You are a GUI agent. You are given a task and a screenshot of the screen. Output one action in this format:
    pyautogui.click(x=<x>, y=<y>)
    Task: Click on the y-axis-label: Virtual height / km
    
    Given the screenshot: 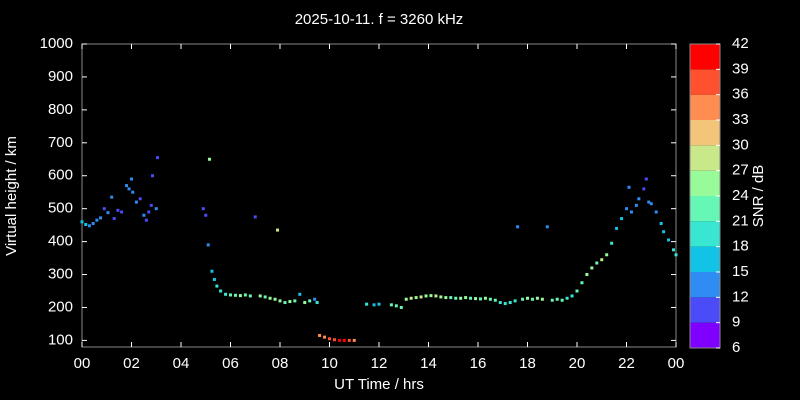 What is the action you would take?
    pyautogui.click(x=11, y=196)
    